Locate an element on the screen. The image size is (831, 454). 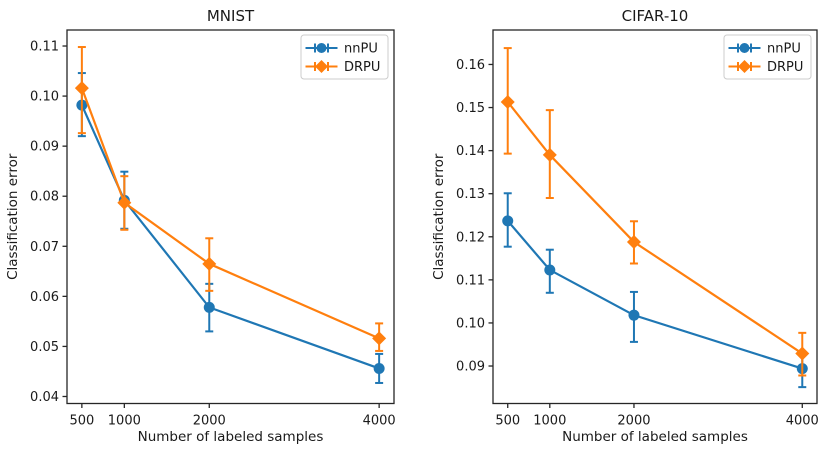
plot-title: MNIST is located at coordinates (231, 16).